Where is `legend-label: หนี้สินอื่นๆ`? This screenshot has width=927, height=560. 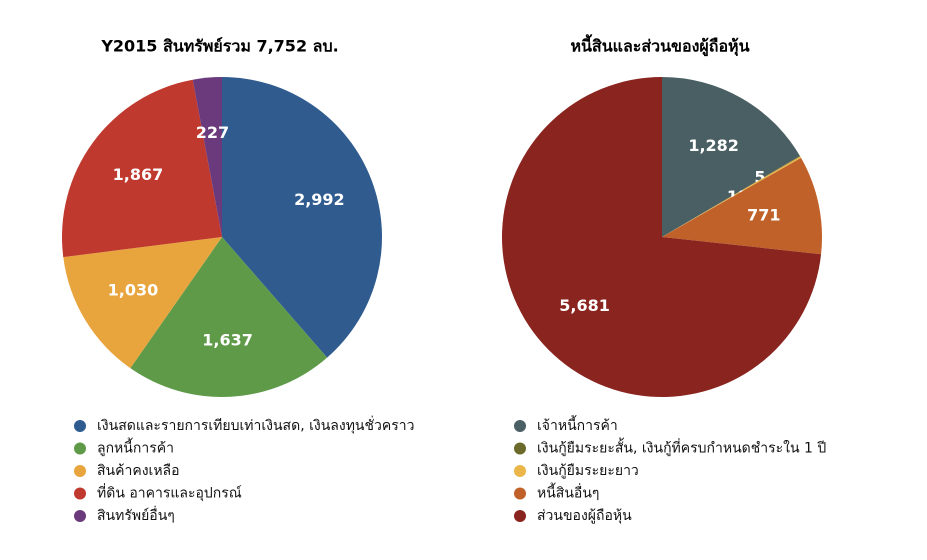 legend-label: หนี้สินอื่นๆ is located at coordinates (568, 492).